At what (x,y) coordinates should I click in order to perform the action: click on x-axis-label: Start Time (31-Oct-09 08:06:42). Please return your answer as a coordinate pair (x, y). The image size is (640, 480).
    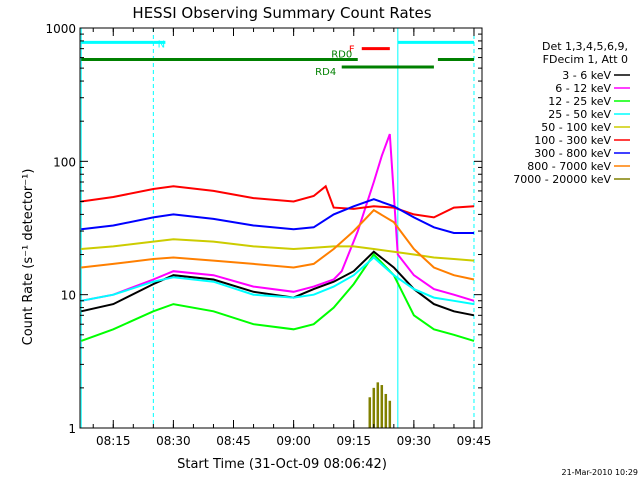
    Looking at the image, I should click on (282, 464).